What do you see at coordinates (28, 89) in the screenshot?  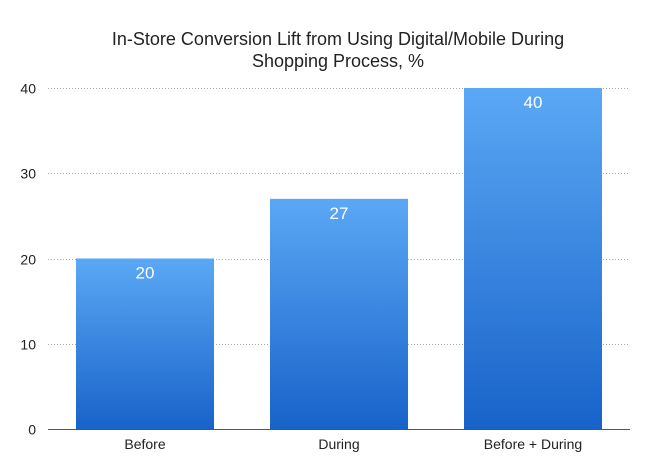 I see `y-tick-label-40: 40` at bounding box center [28, 89].